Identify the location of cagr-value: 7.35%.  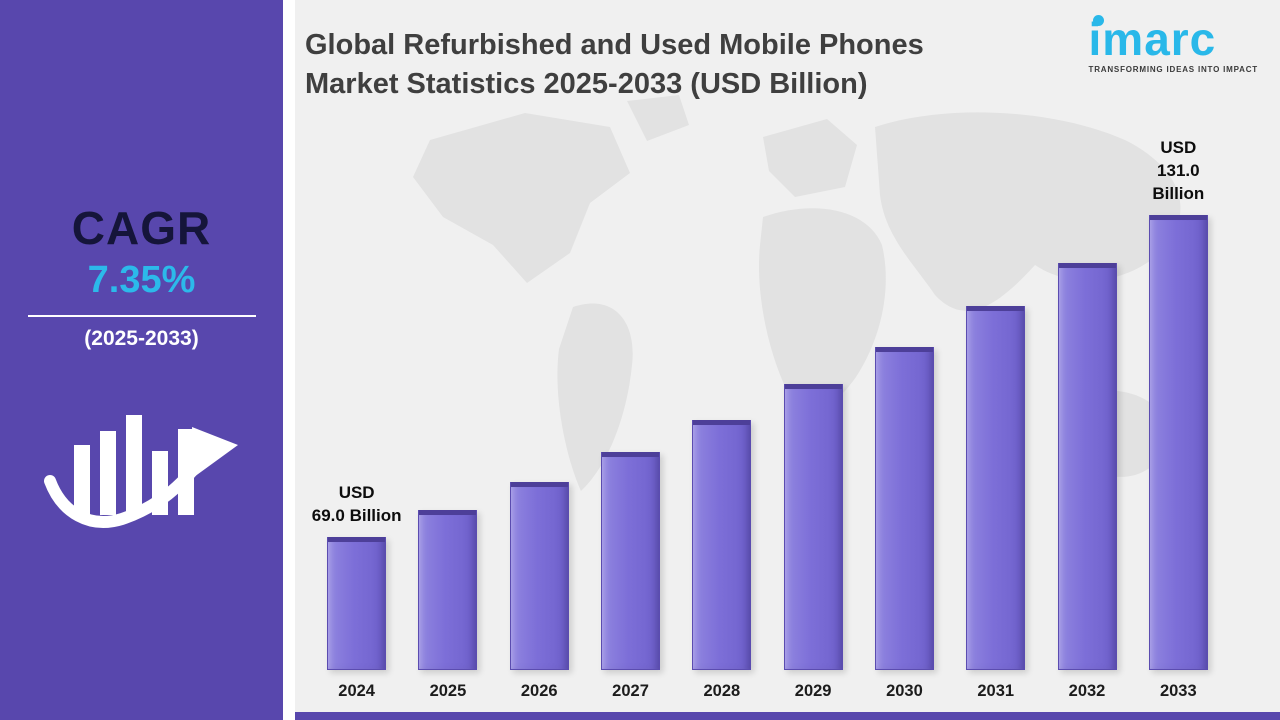
(141, 280).